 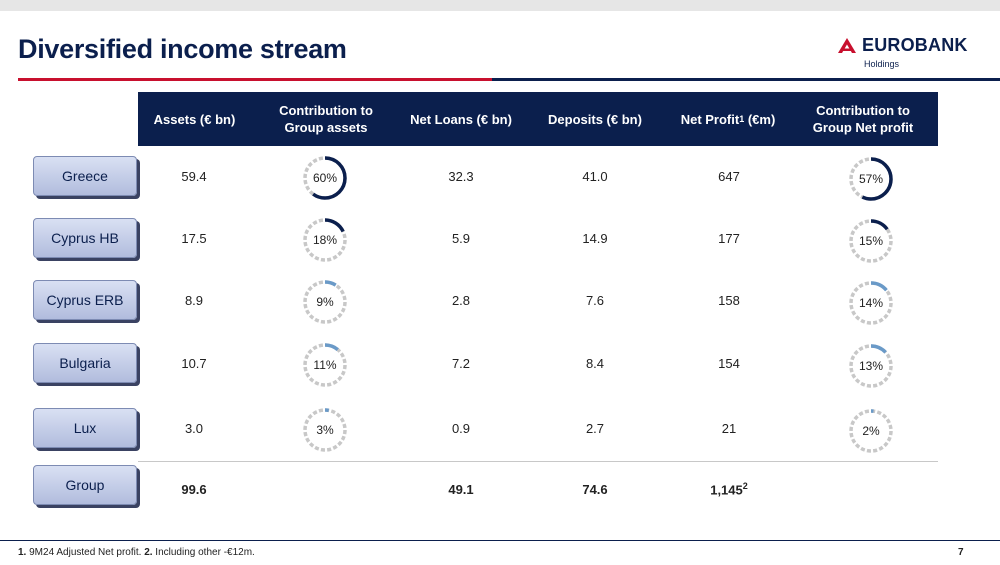 I want to click on cyprus-hb-contrib-profit-donut-fill, so click(x=871, y=241).